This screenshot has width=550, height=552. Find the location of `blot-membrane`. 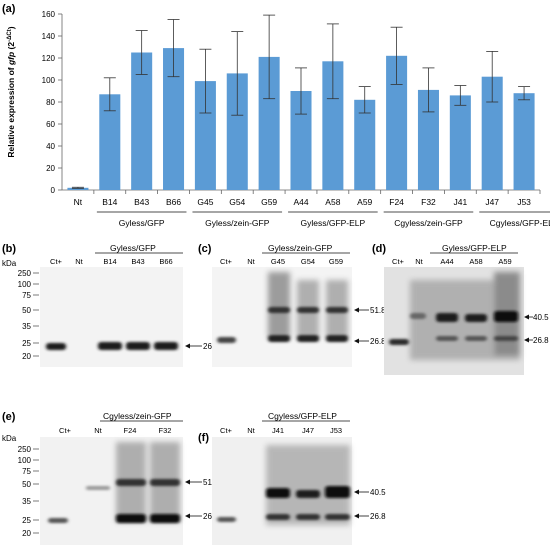

blot-membrane is located at coordinates (111, 317).